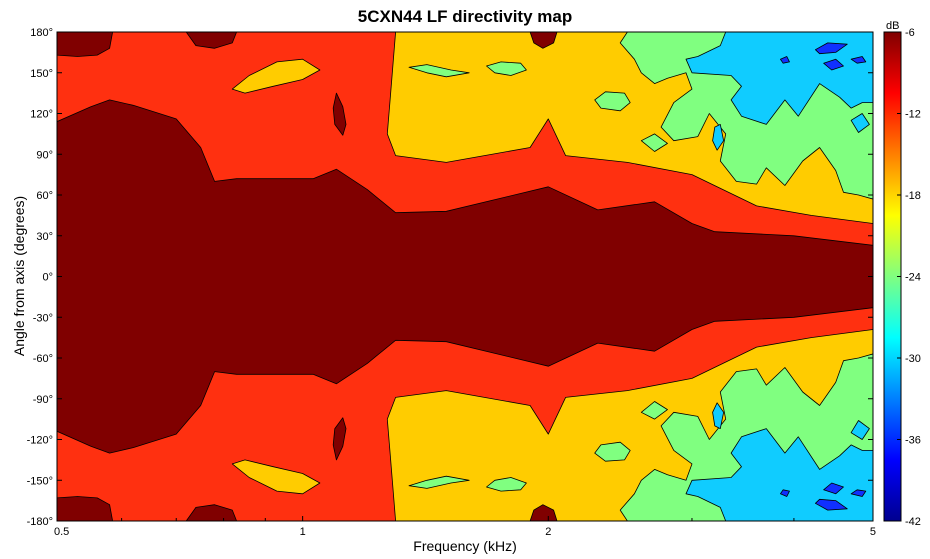  Describe the element at coordinates (873, 532) in the screenshot. I see `x-tick-label: 5` at that location.